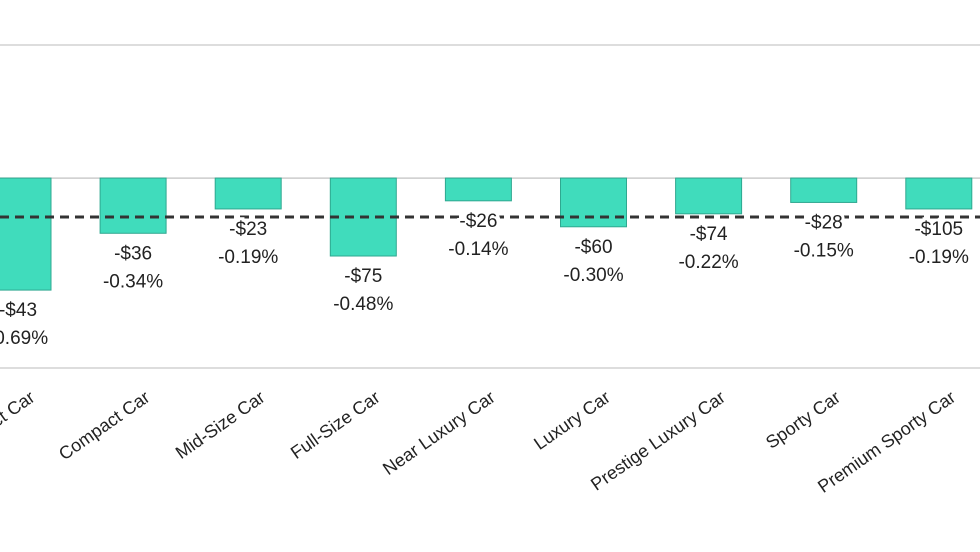 The width and height of the screenshot is (980, 552). I want to click on x-tick-label: Mid-Size Car, so click(220, 425).